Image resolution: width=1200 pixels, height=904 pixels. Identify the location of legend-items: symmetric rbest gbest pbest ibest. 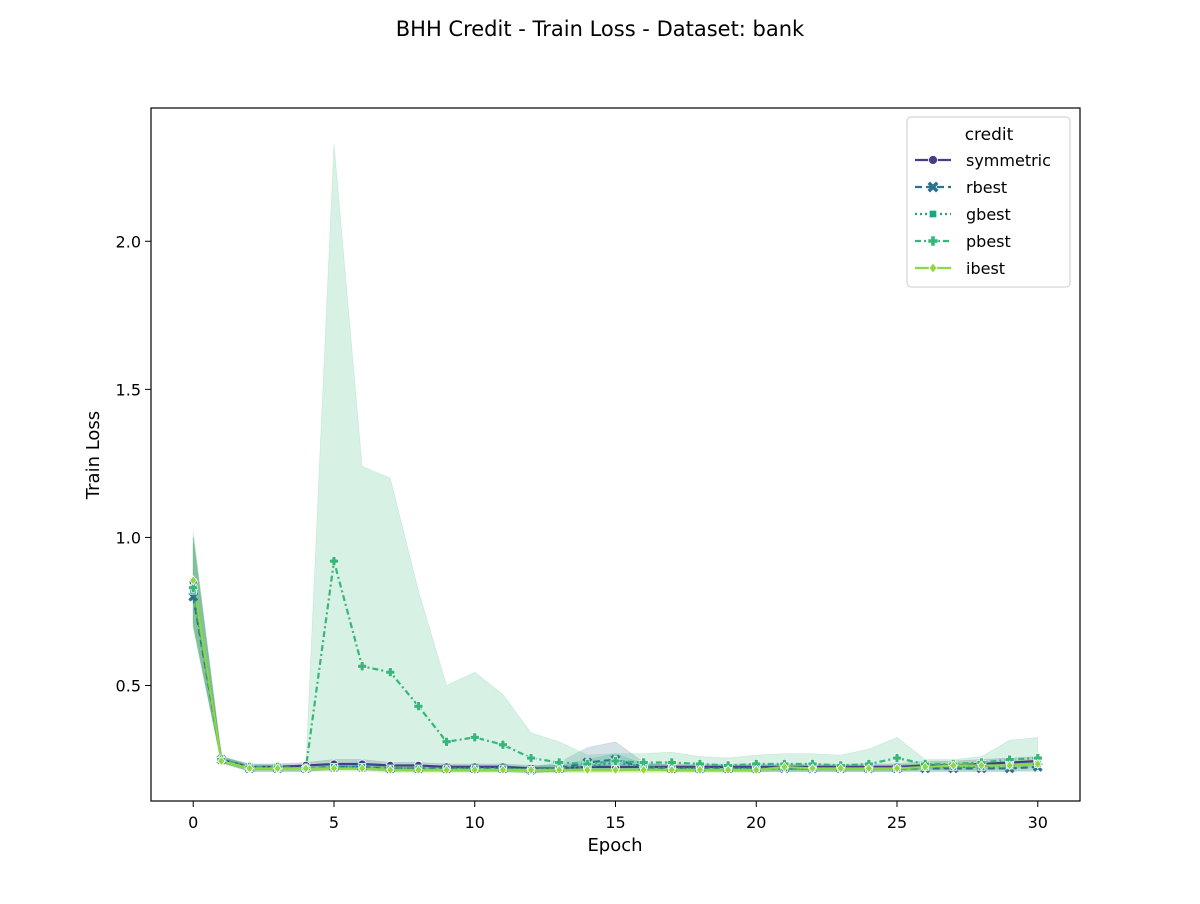
(983, 214).